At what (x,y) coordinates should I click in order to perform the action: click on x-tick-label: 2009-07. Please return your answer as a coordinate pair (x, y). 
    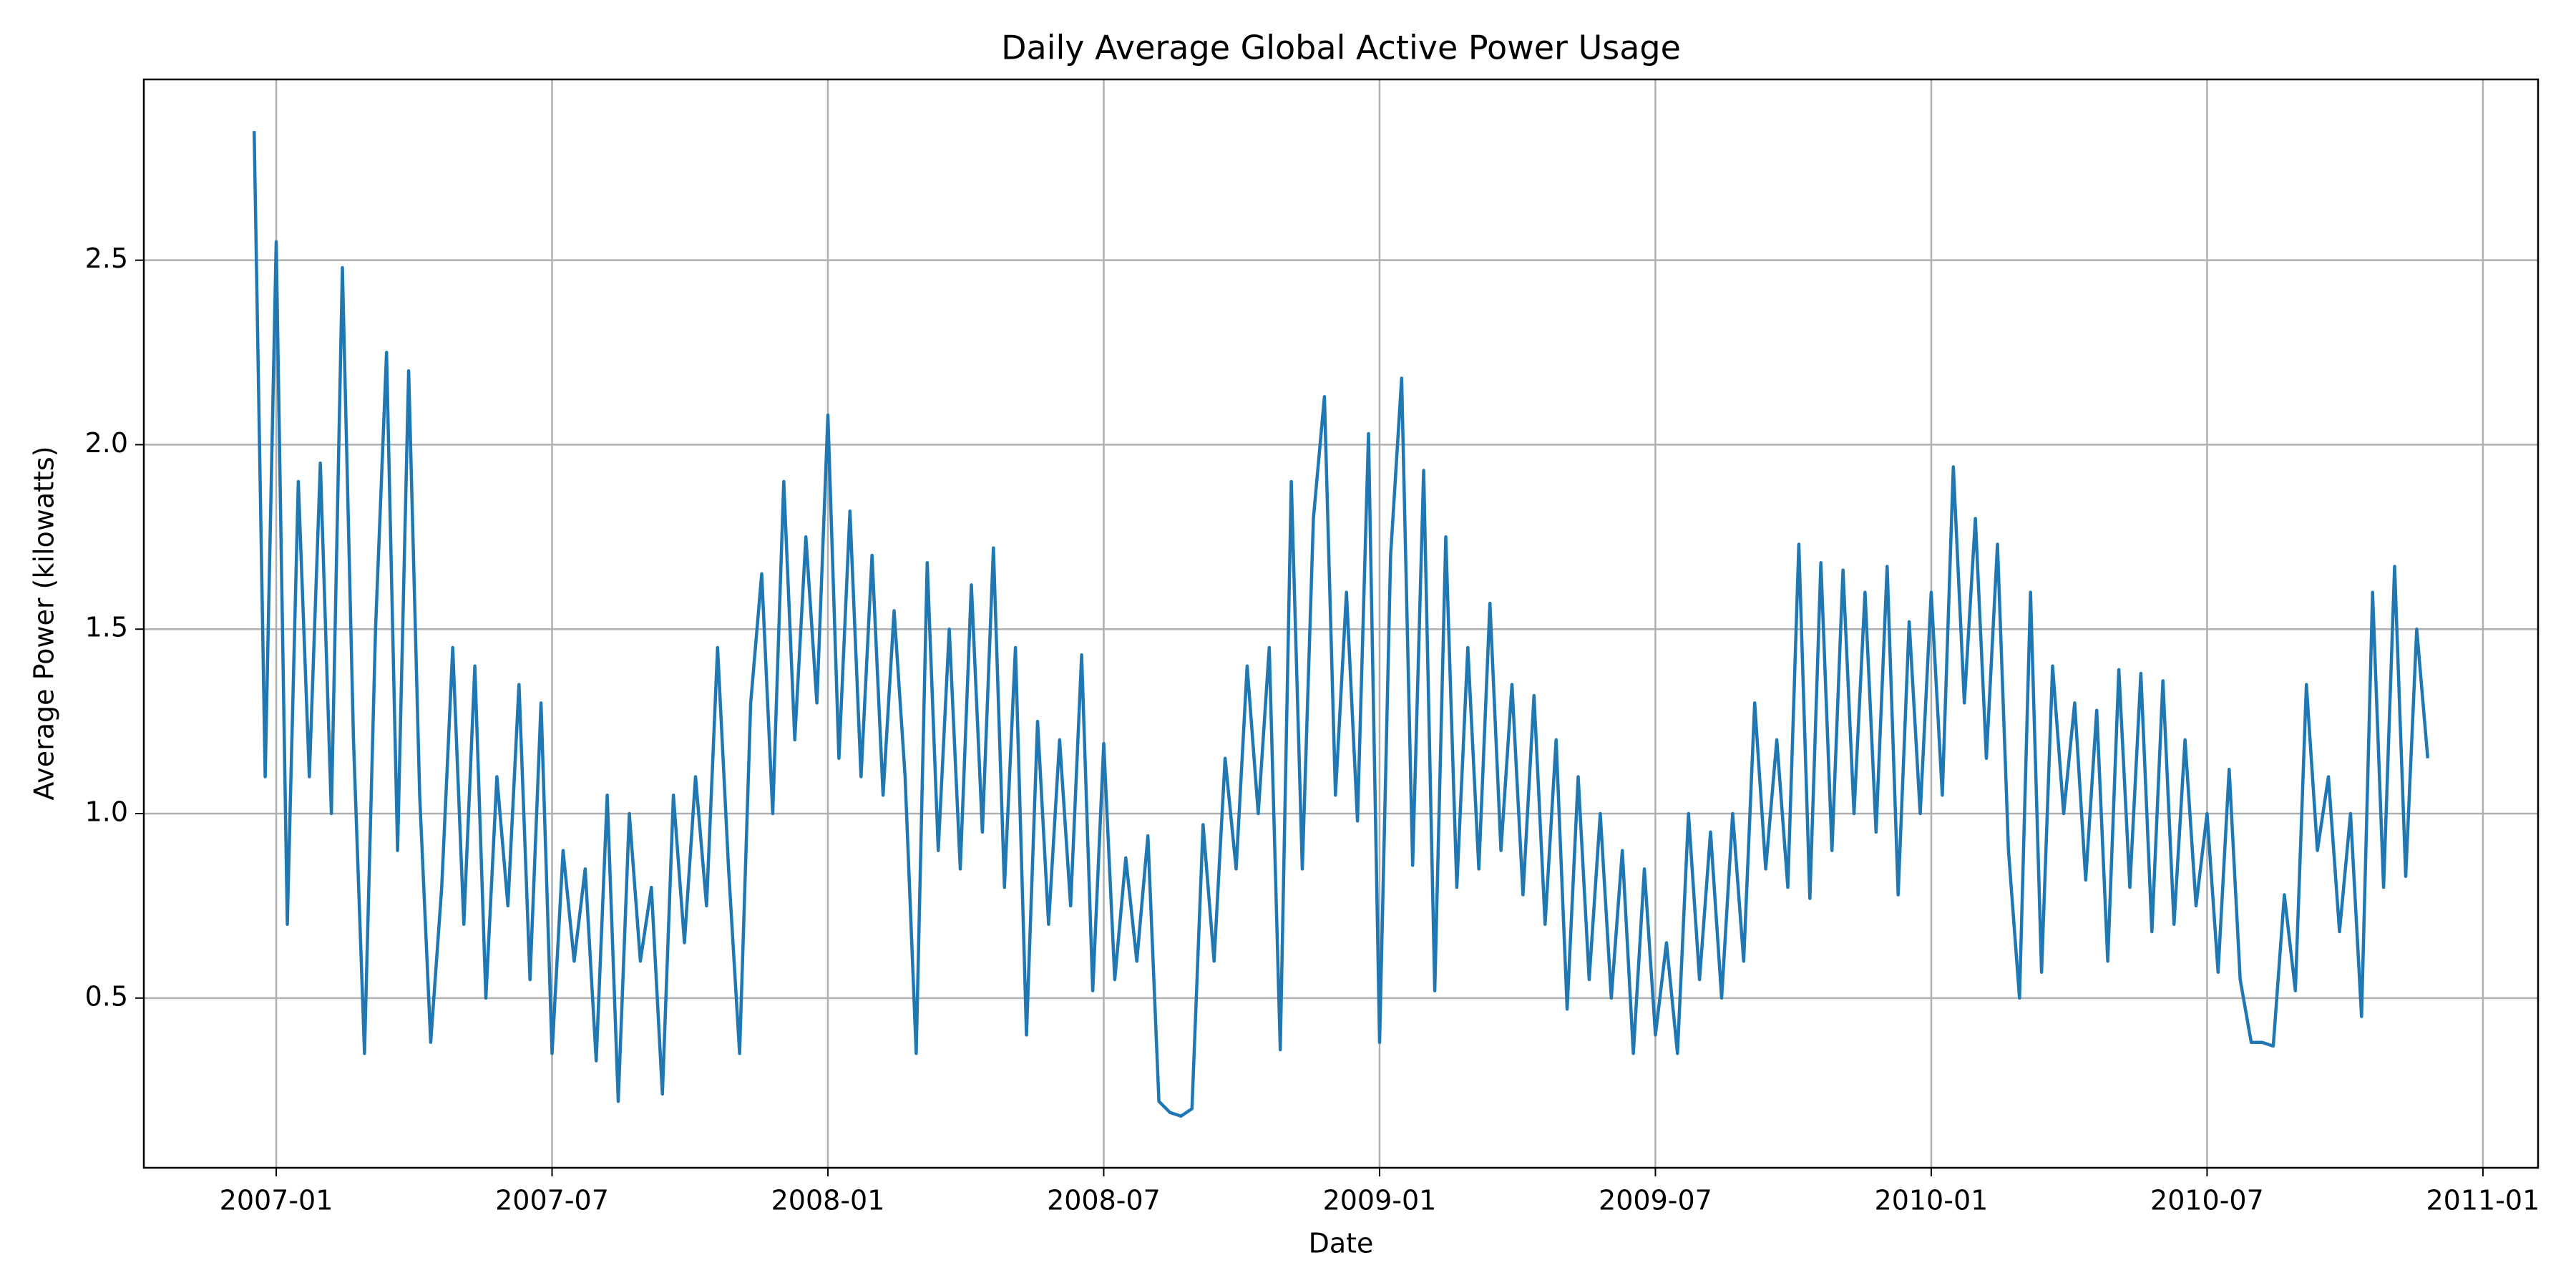
    Looking at the image, I should click on (1655, 1200).